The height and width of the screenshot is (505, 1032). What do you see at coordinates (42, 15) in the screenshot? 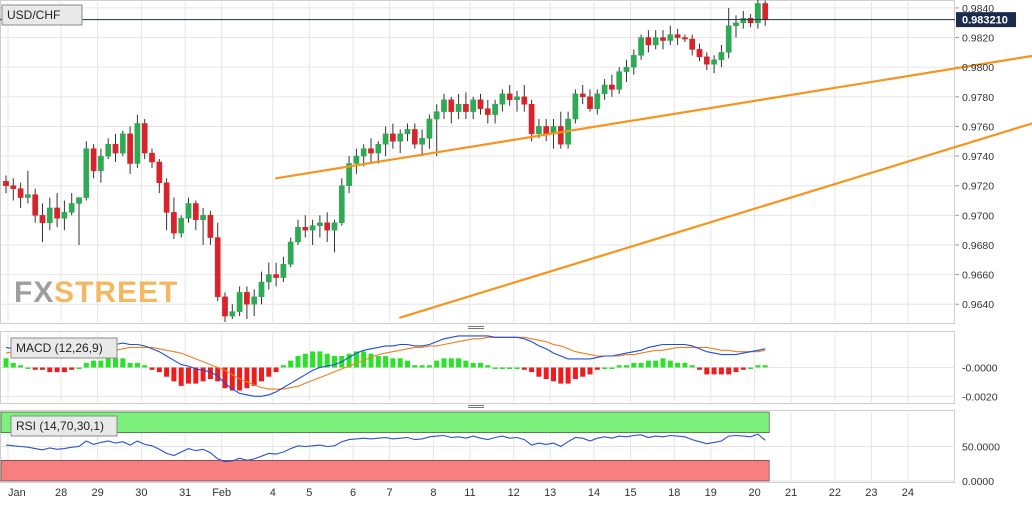
I see `symbol-label: USD/CHF` at bounding box center [42, 15].